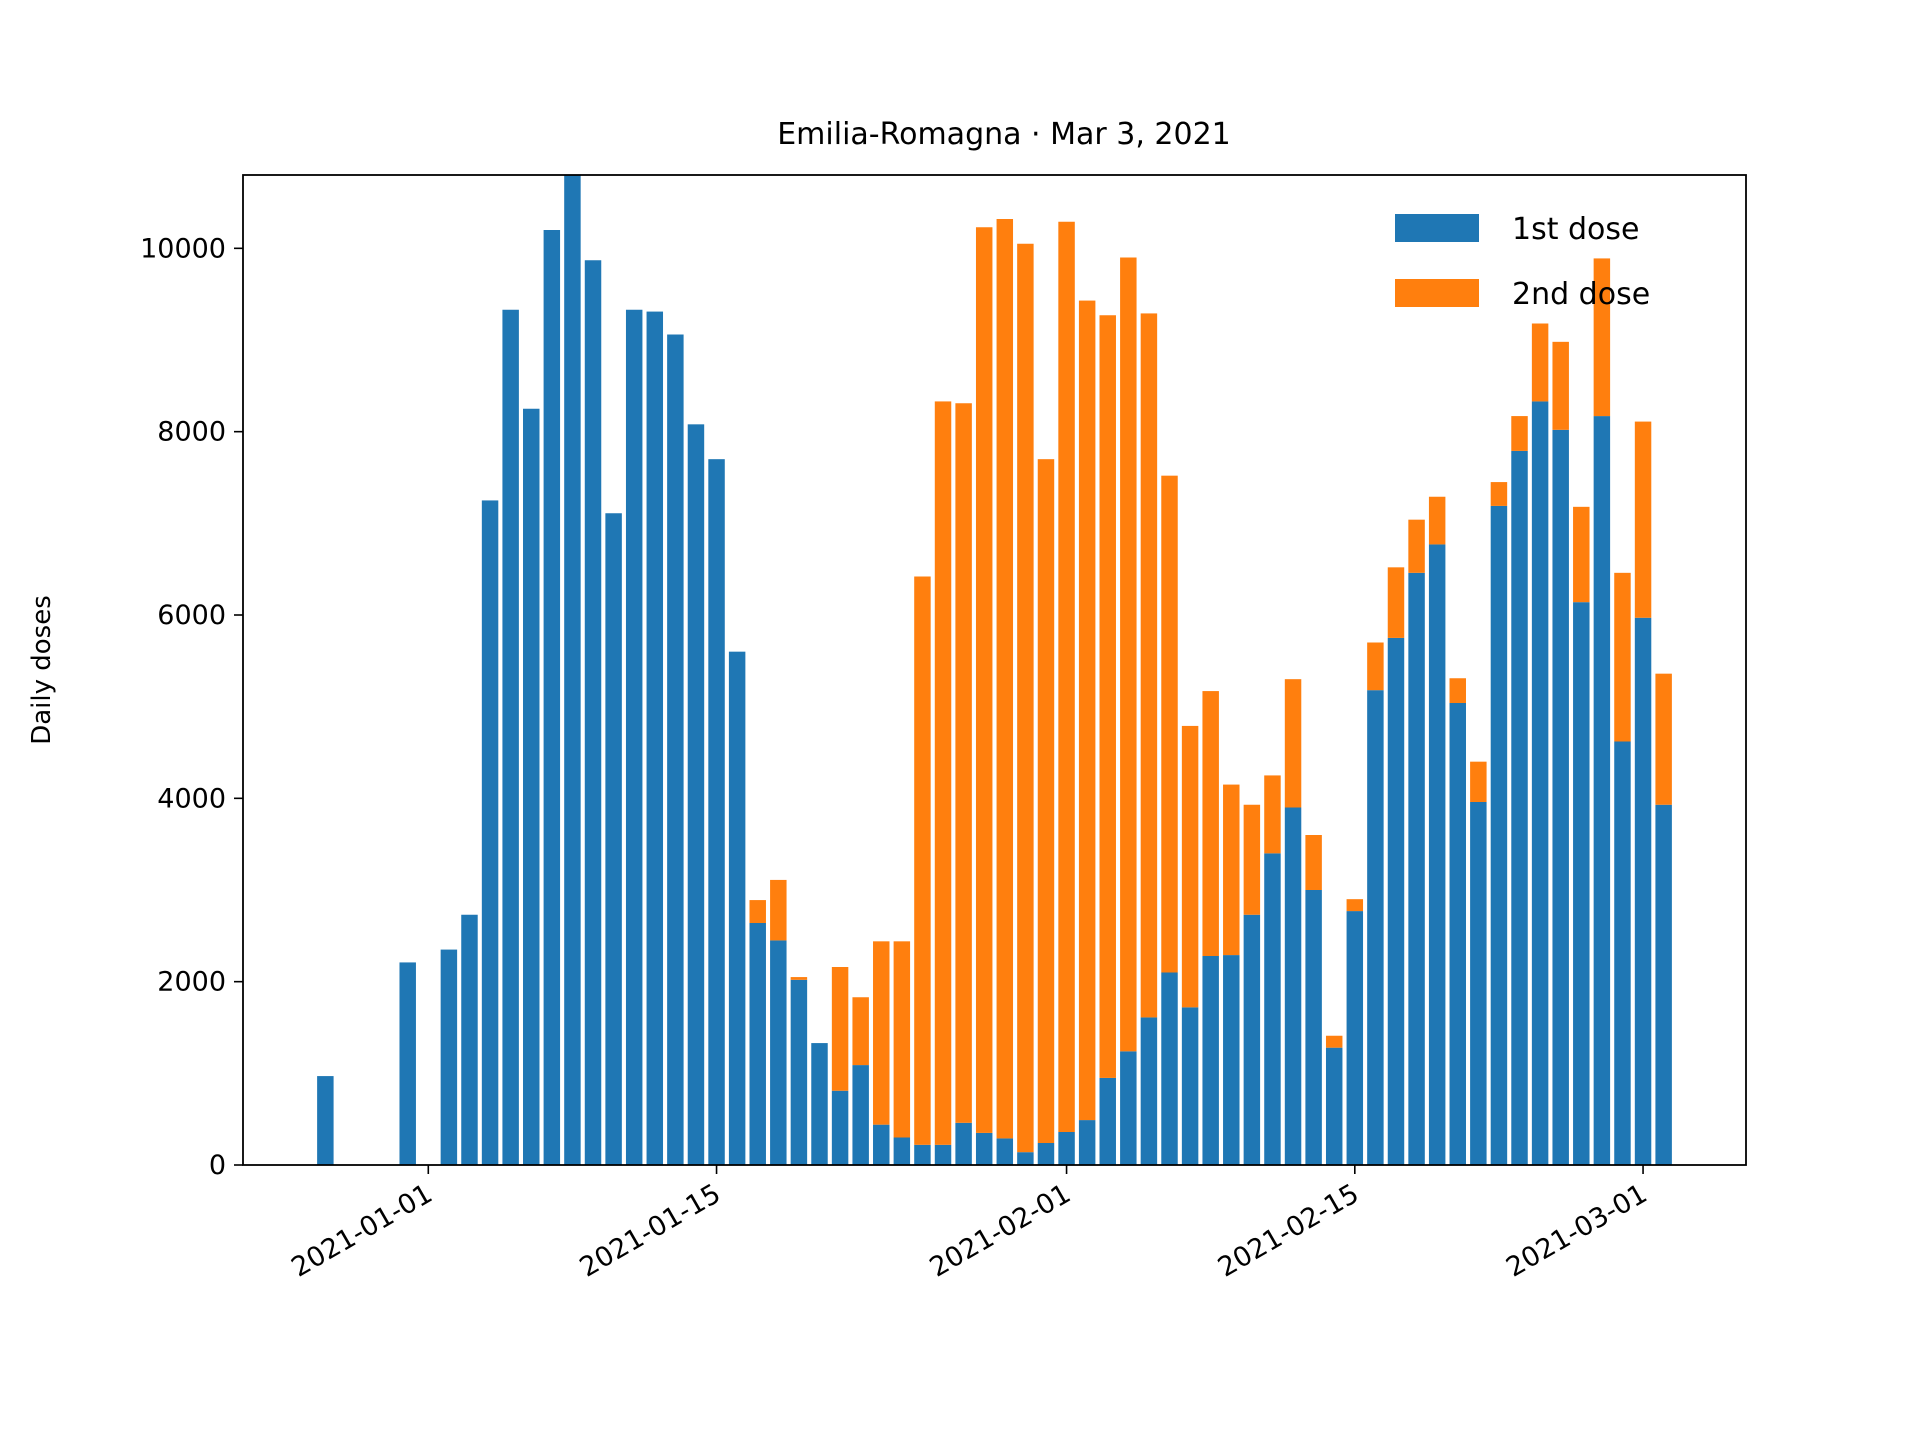 The image size is (1920, 1440). Describe the element at coordinates (1581, 294) in the screenshot. I see `legend-label-second-dose: 2nd dose` at that location.